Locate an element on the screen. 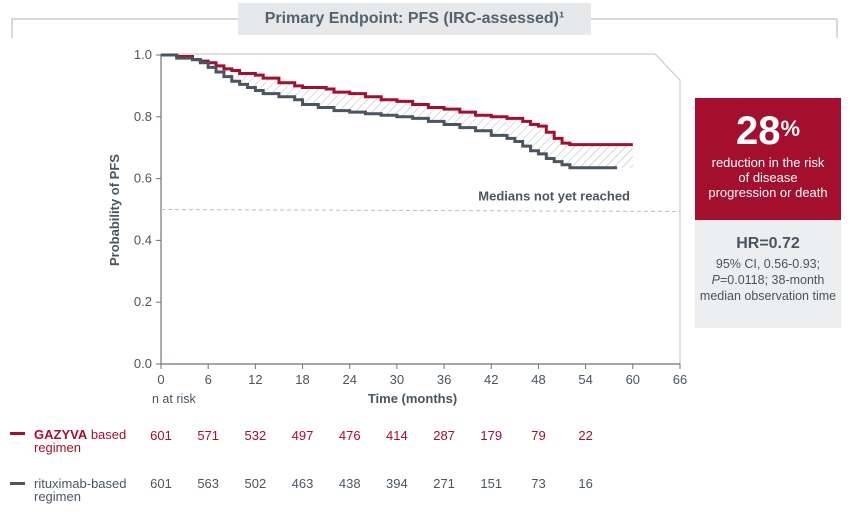  legend-line-gazyva is located at coordinates (17, 433).